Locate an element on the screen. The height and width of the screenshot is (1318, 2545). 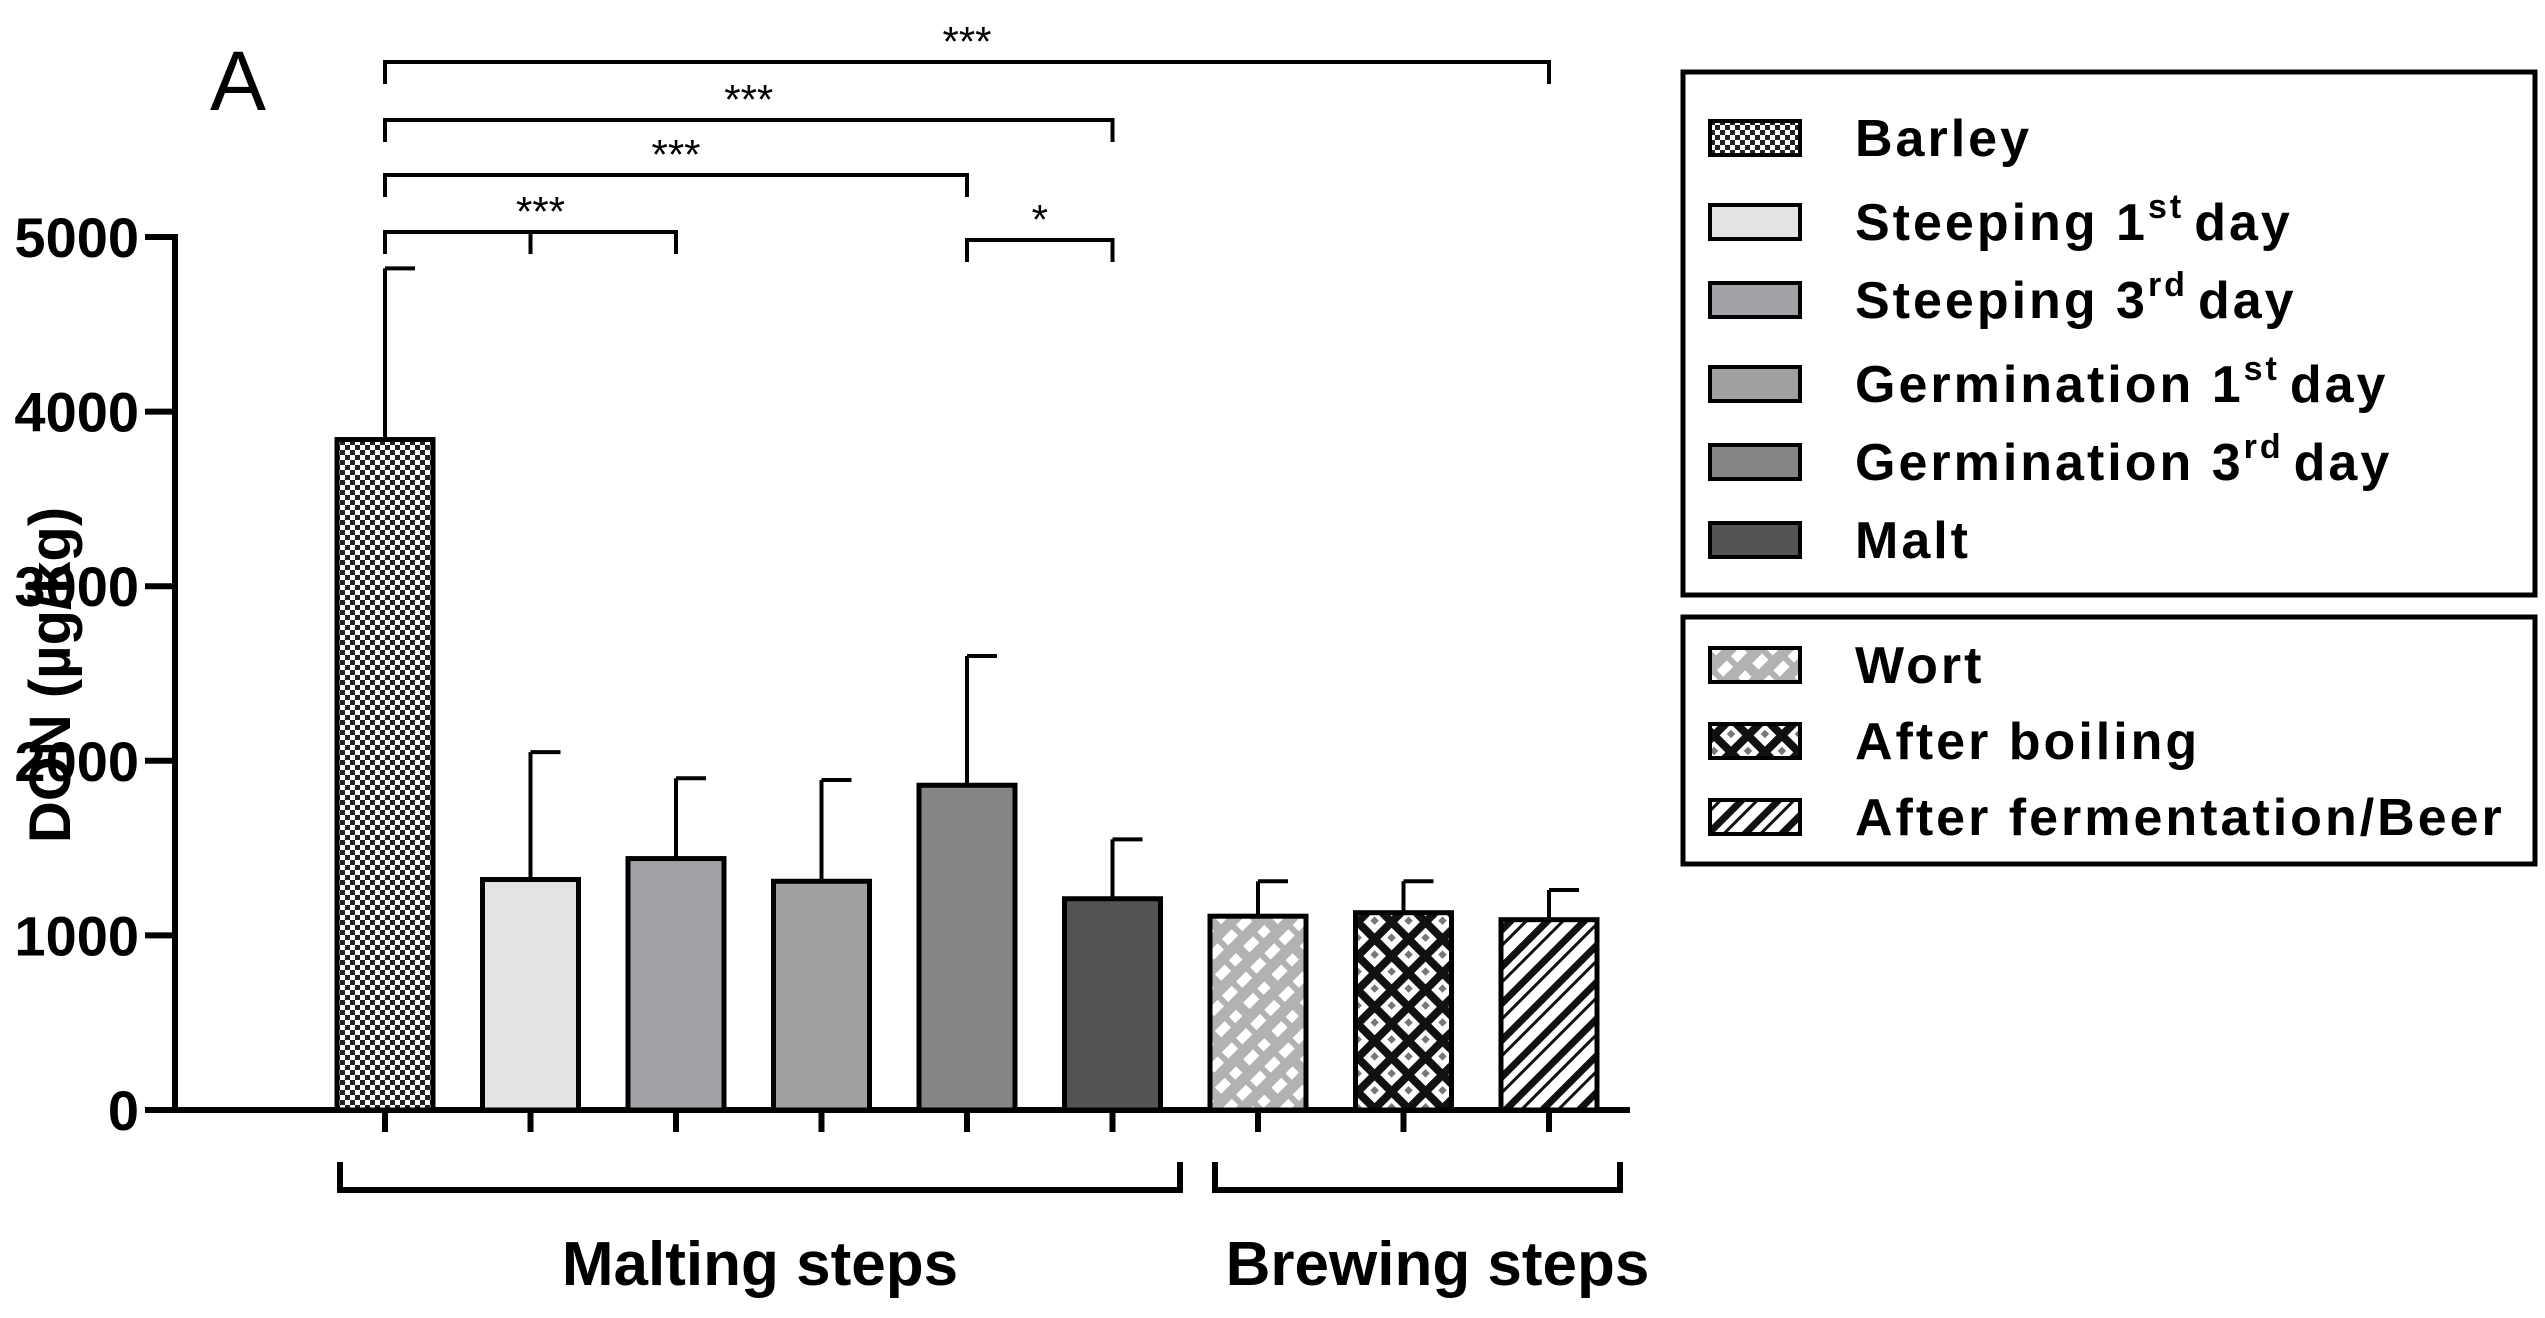
y-tick-label: 1000 is located at coordinates (76, 935).